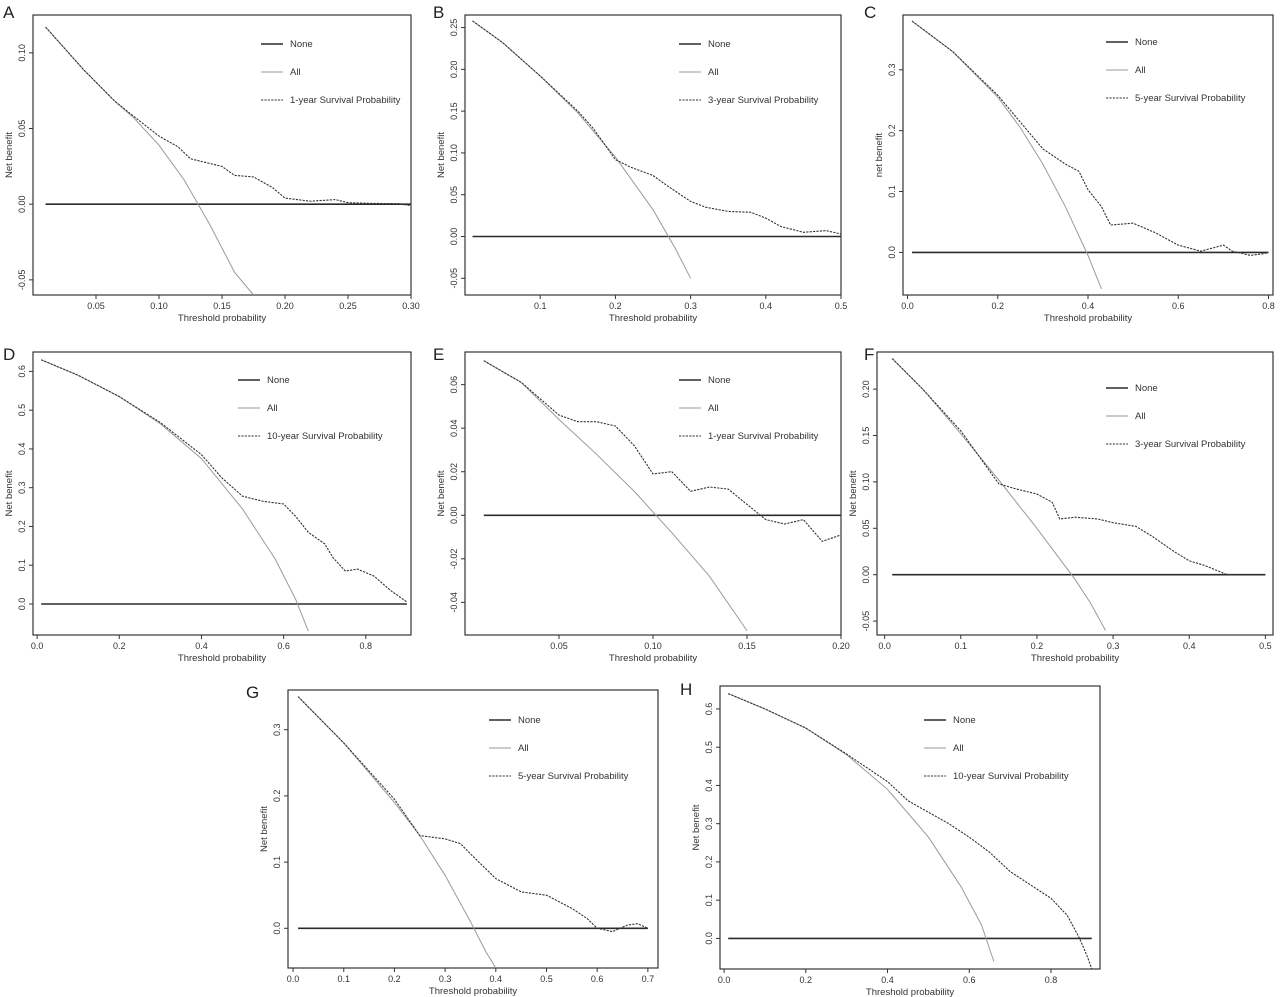 The height and width of the screenshot is (997, 1280). Describe the element at coordinates (9, 354) in the screenshot. I see `panel-label: D` at that location.